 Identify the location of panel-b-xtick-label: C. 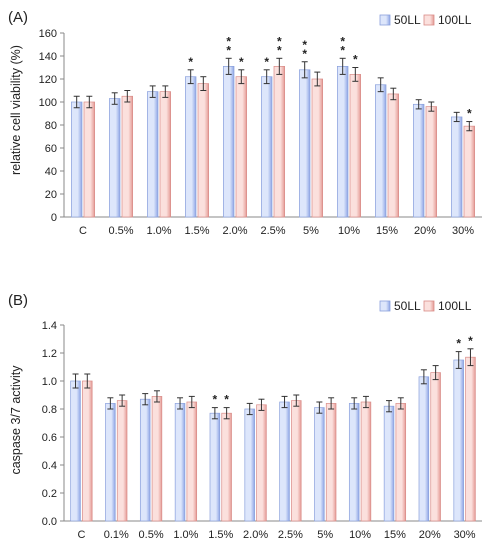
(81, 535).